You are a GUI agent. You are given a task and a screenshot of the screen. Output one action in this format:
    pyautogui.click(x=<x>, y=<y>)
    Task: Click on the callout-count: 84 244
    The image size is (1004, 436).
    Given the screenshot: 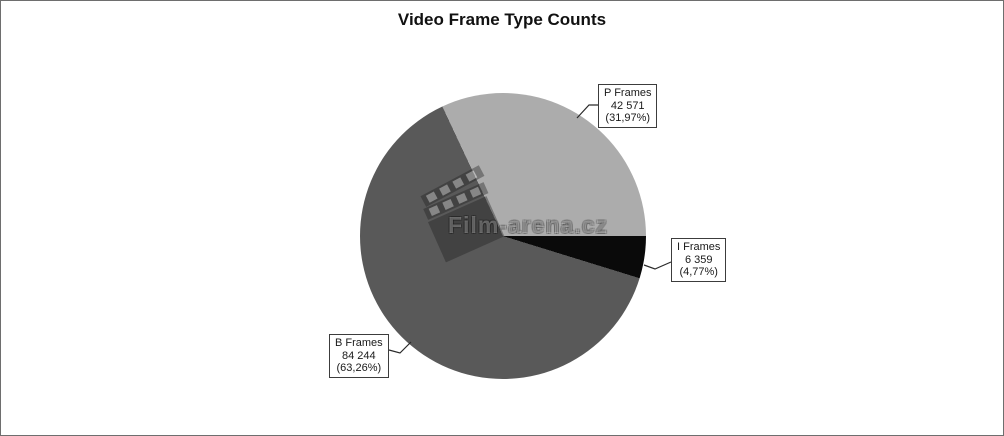 What is the action you would take?
    pyautogui.click(x=359, y=355)
    